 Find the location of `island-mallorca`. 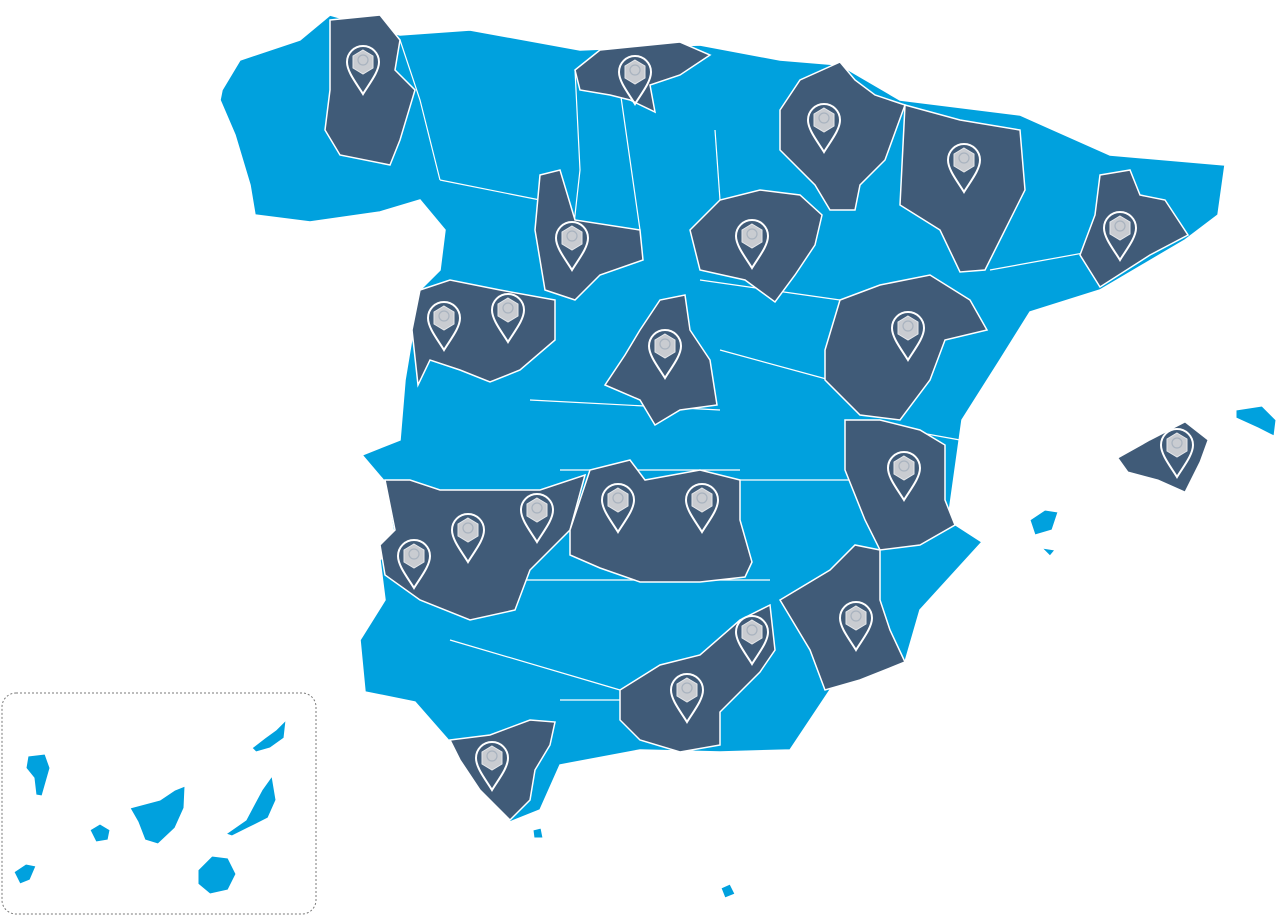

island-mallorca is located at coordinates (1163, 457).